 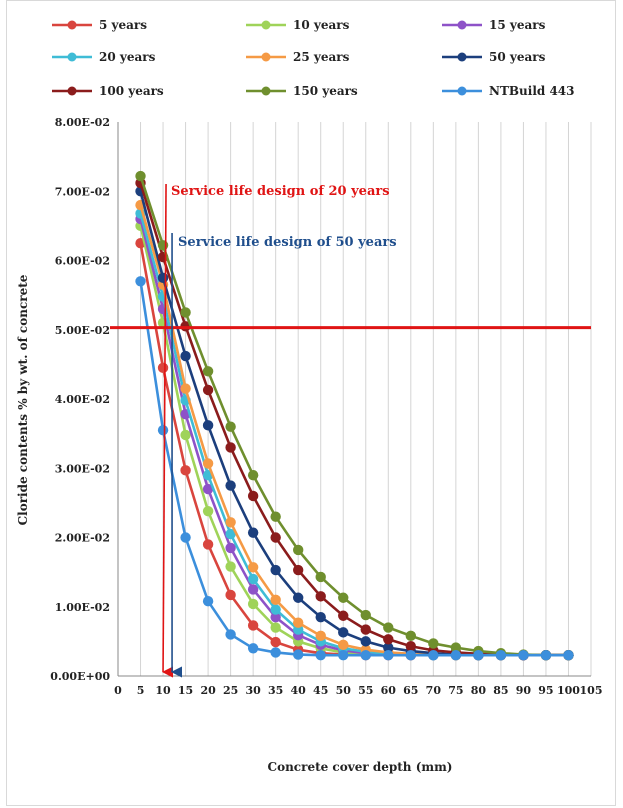 I want to click on x-tick-label: 80, so click(x=479, y=690).